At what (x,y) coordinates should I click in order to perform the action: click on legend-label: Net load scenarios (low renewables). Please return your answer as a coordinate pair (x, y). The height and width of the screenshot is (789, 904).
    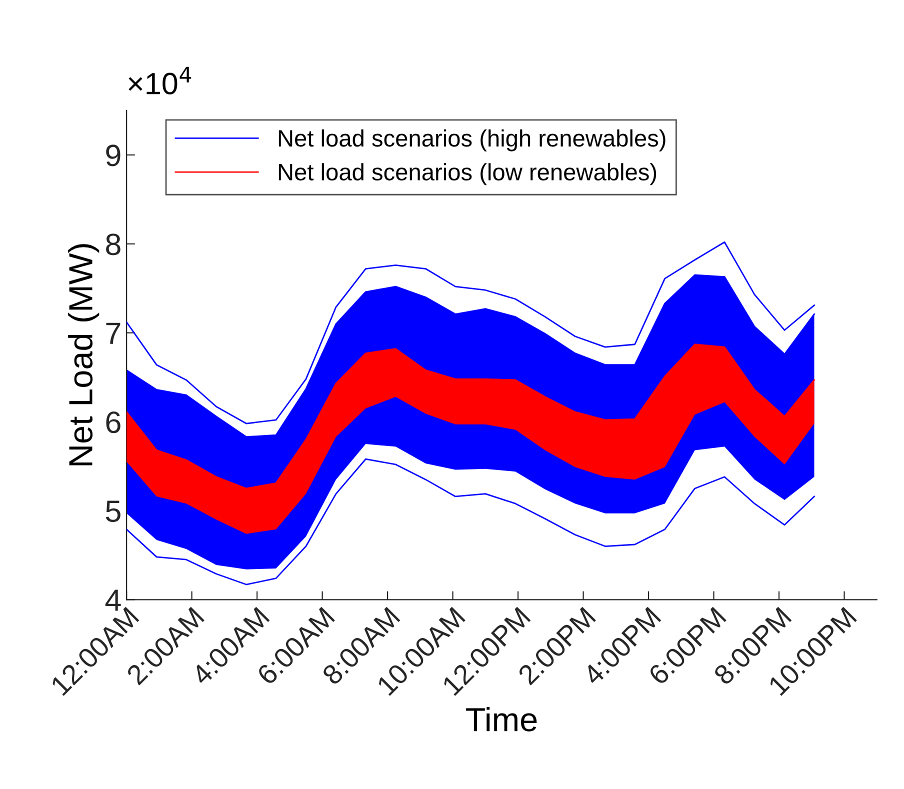
    Looking at the image, I should click on (467, 174).